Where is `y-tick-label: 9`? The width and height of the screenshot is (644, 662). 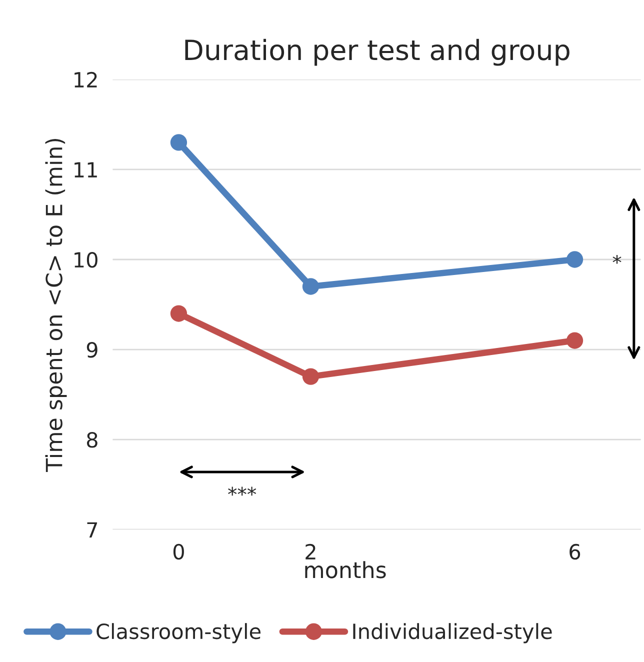 y-tick-label: 9 is located at coordinates (92, 350).